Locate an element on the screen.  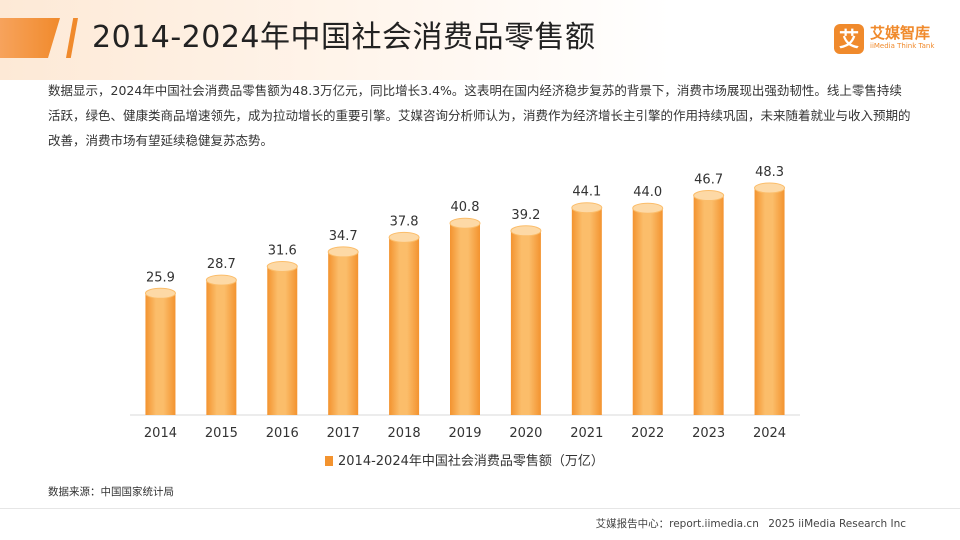
x-tick-label: 2014 is located at coordinates (160, 433).